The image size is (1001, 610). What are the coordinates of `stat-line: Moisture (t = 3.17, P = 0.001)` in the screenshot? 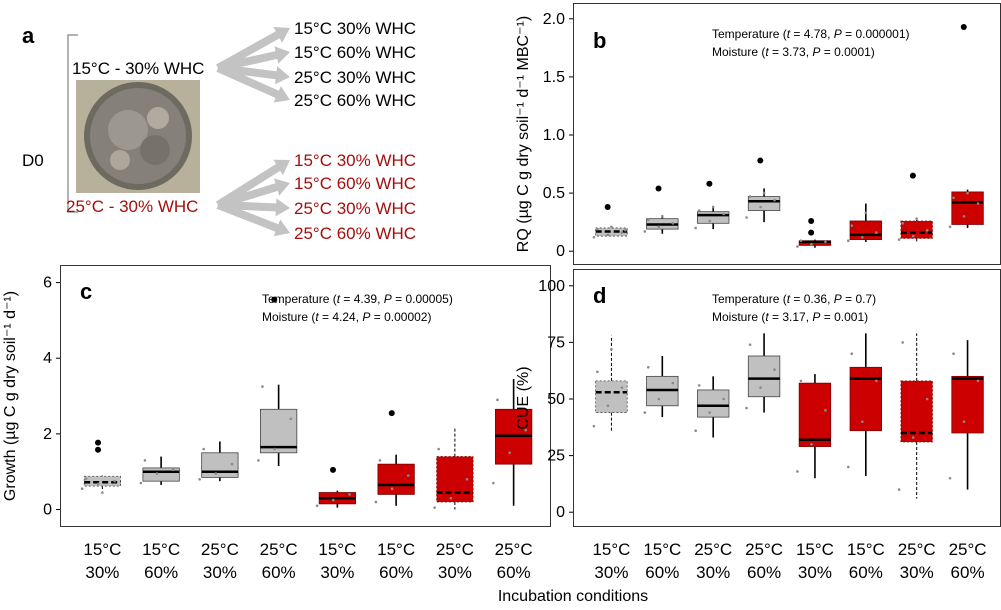 It's located at (790, 317).